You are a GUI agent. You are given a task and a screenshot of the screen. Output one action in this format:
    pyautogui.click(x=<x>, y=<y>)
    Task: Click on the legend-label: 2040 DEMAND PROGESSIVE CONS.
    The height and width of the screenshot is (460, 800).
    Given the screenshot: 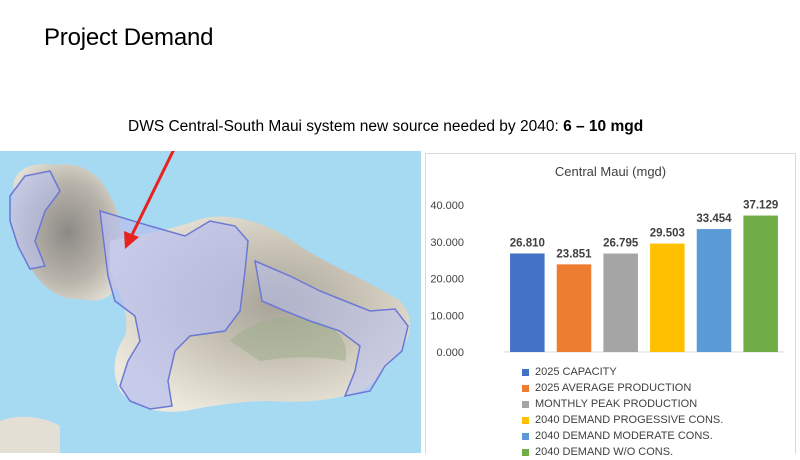 What is the action you would take?
    pyautogui.click(x=629, y=420)
    